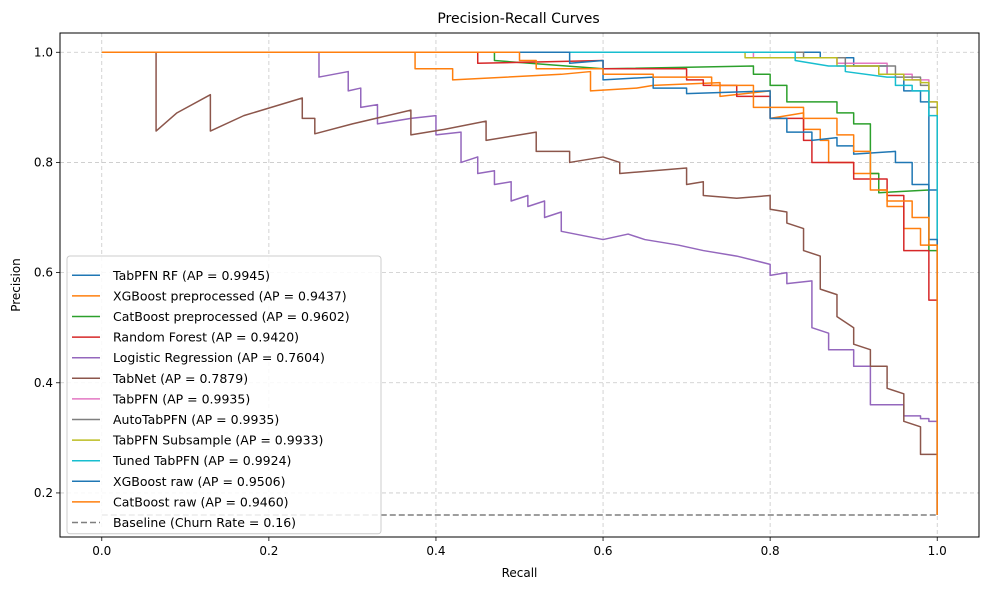 Image resolution: width=989 pixels, height=590 pixels. Describe the element at coordinates (180, 378) in the screenshot. I see `legend-entry-label: TabNet (AP = 0.7879)` at that location.